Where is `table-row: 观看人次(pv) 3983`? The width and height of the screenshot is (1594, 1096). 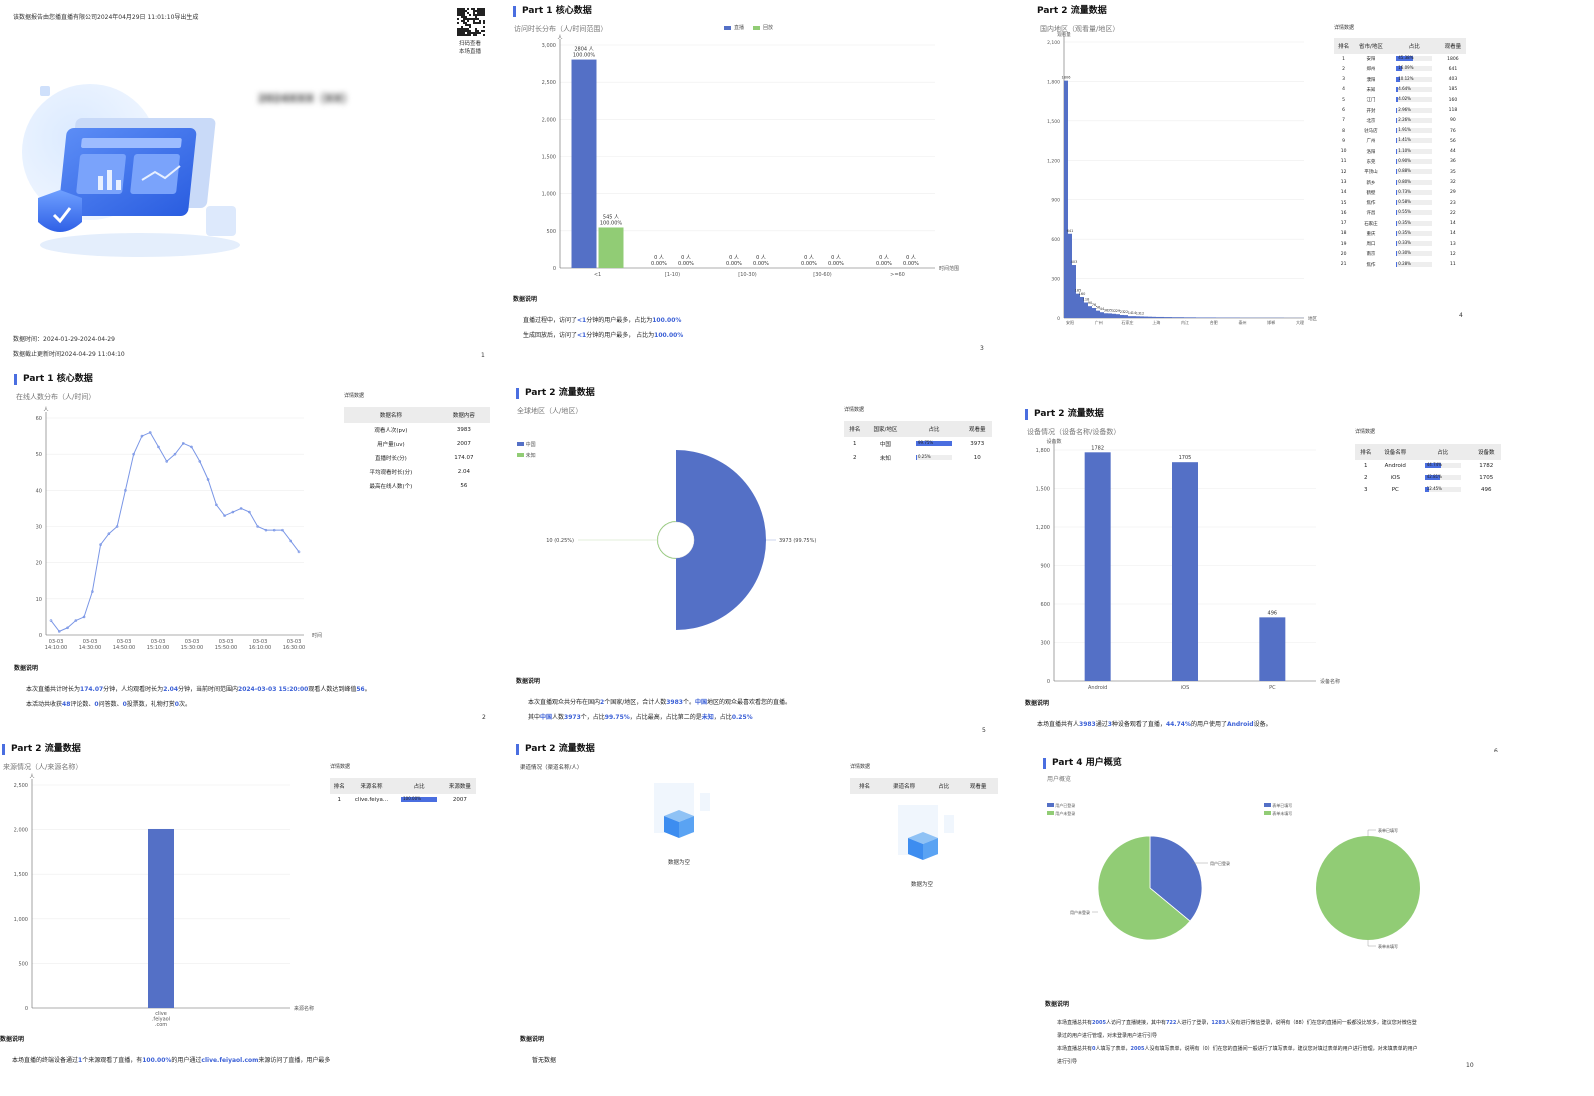 table-row: 观看人次(pv) 3983 is located at coordinates (417, 430).